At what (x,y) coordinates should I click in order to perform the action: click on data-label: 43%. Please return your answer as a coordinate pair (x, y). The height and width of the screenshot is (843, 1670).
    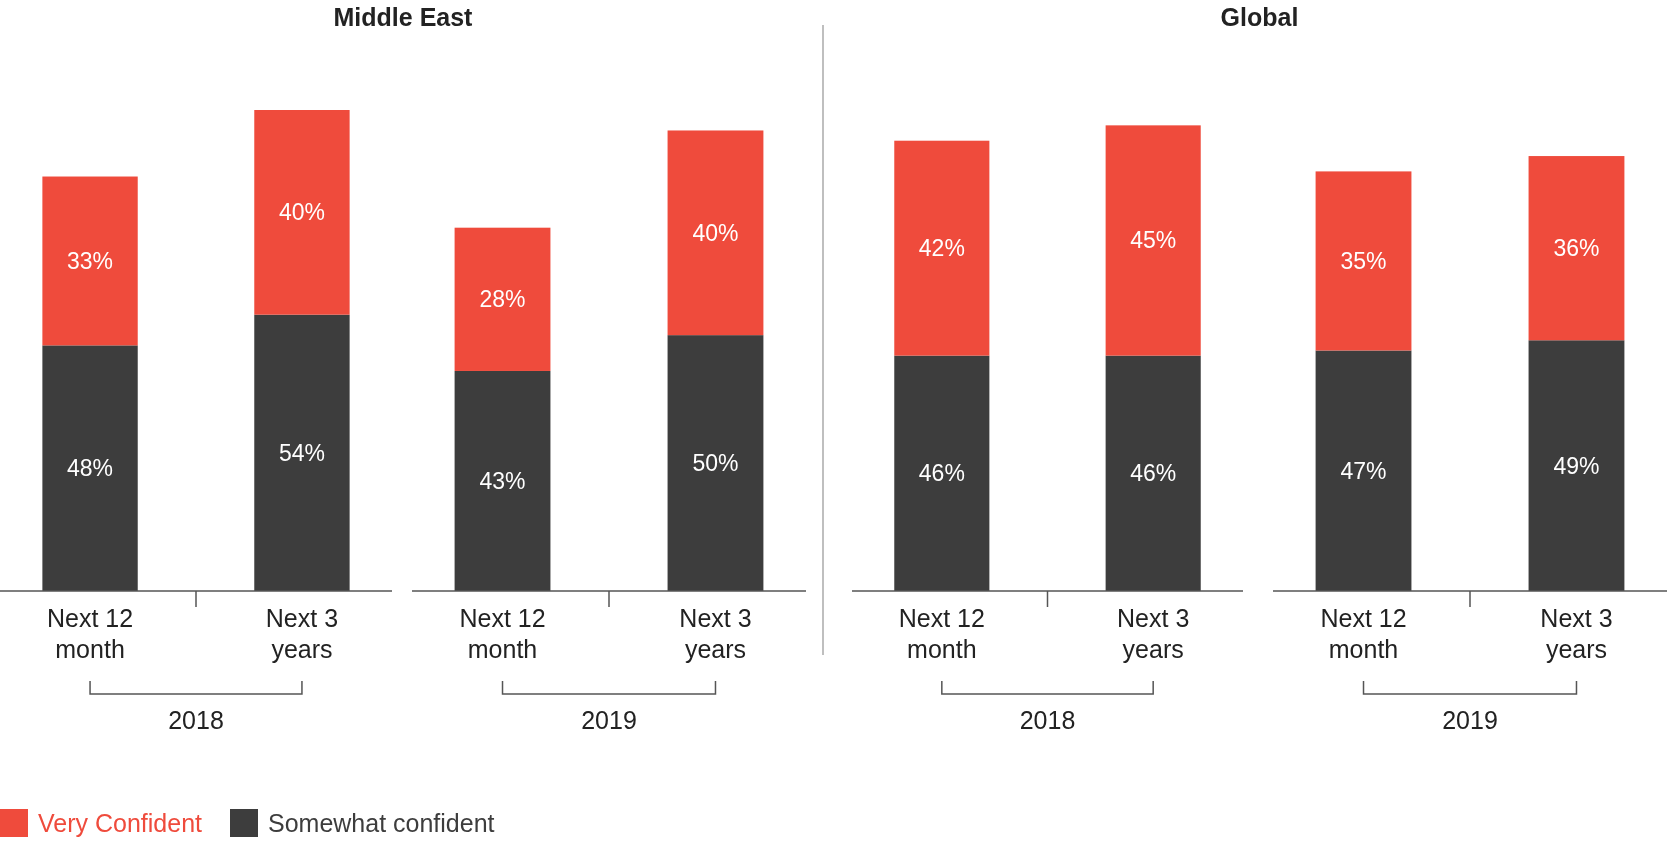
    Looking at the image, I should click on (502, 480).